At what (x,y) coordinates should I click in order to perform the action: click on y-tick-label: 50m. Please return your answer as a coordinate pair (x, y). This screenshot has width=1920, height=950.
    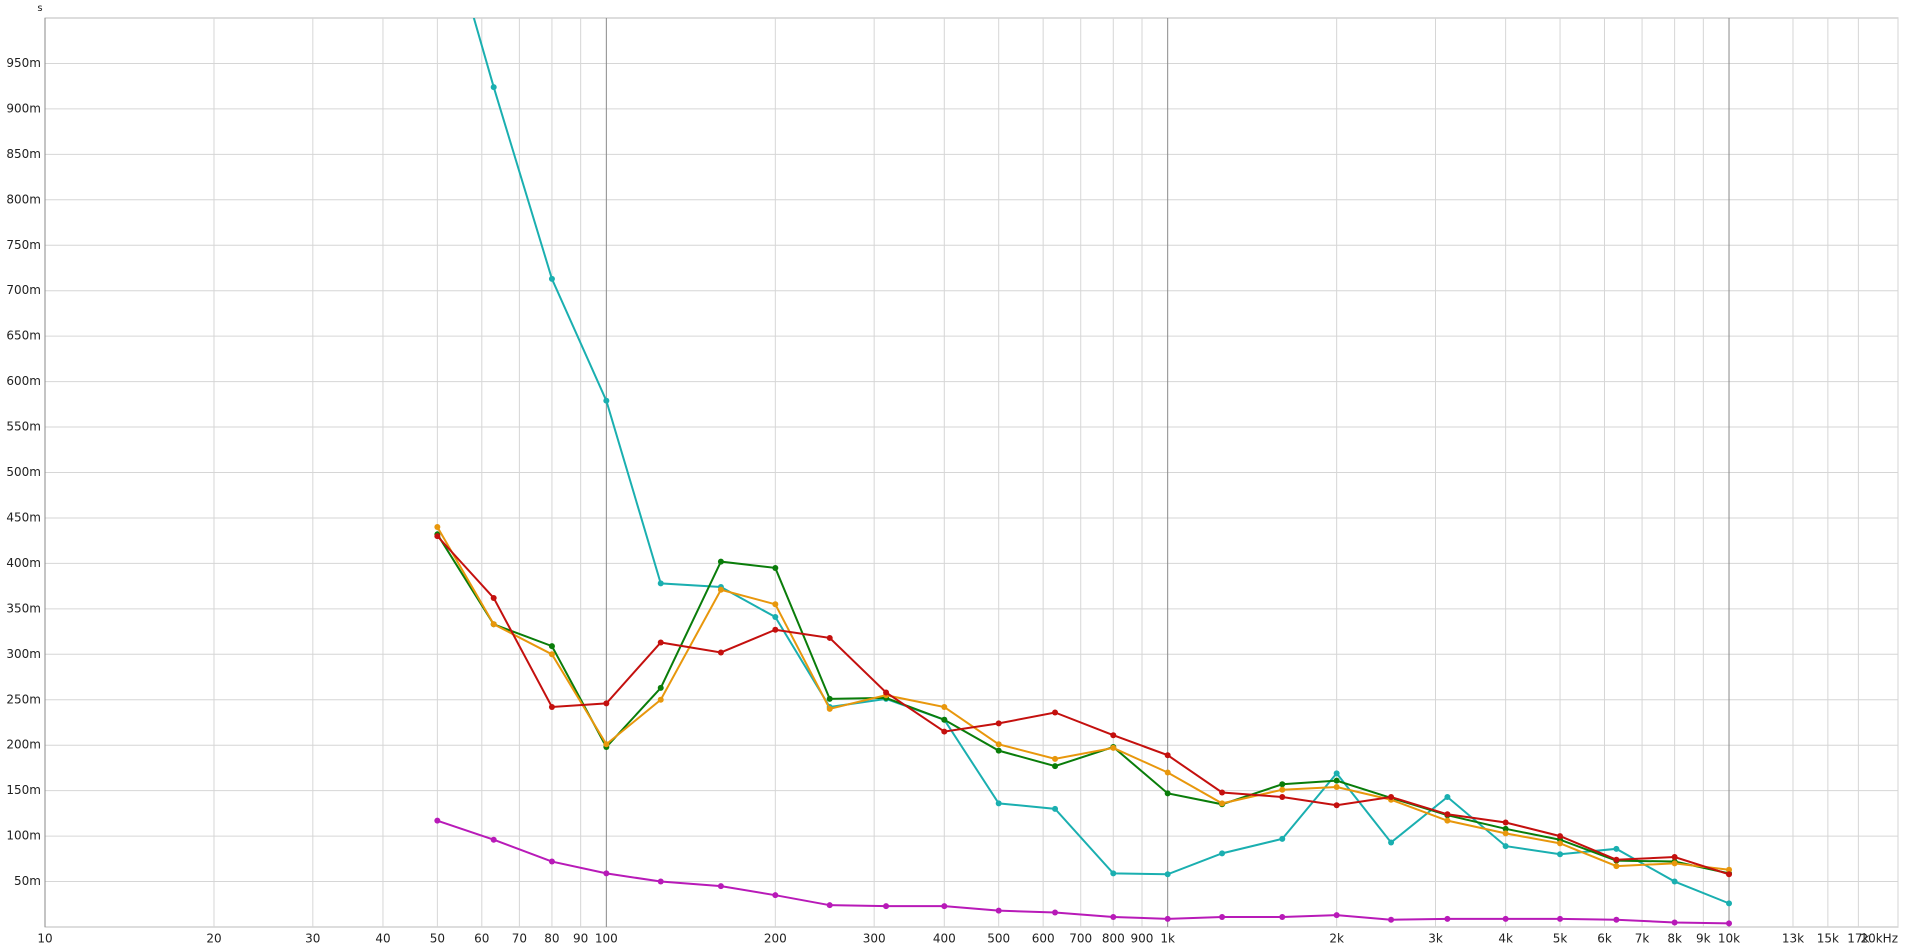
    Looking at the image, I should click on (27, 881).